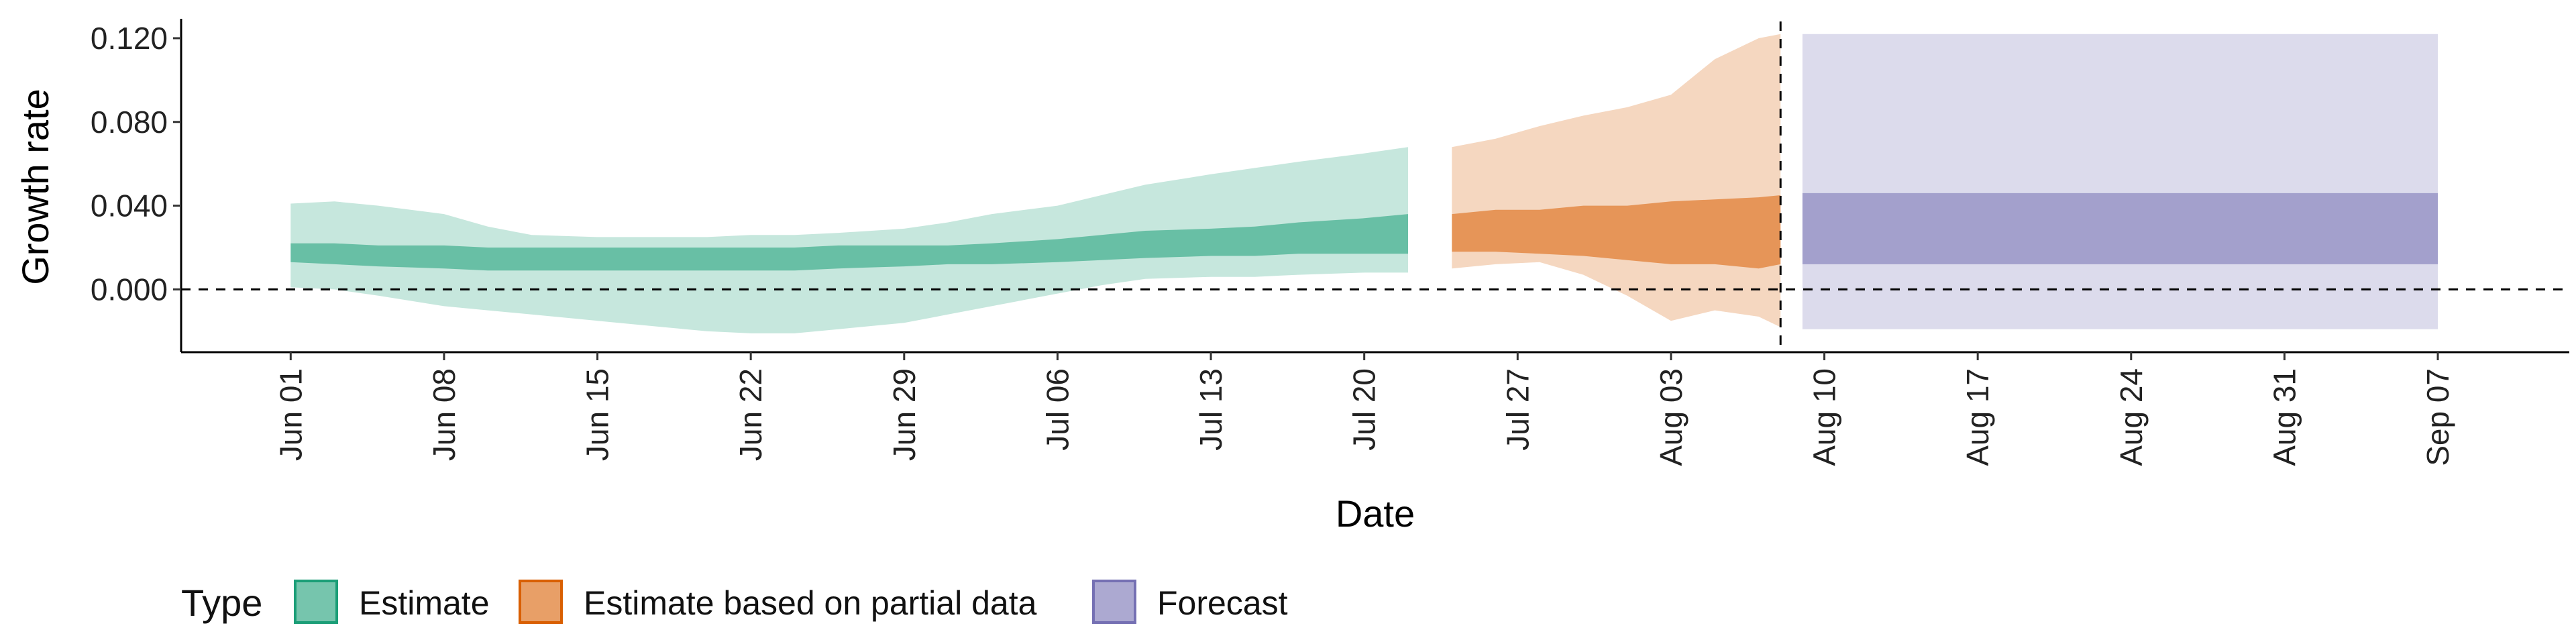  Describe the element at coordinates (1114, 602) in the screenshot. I see `legend-key-forecast` at that location.